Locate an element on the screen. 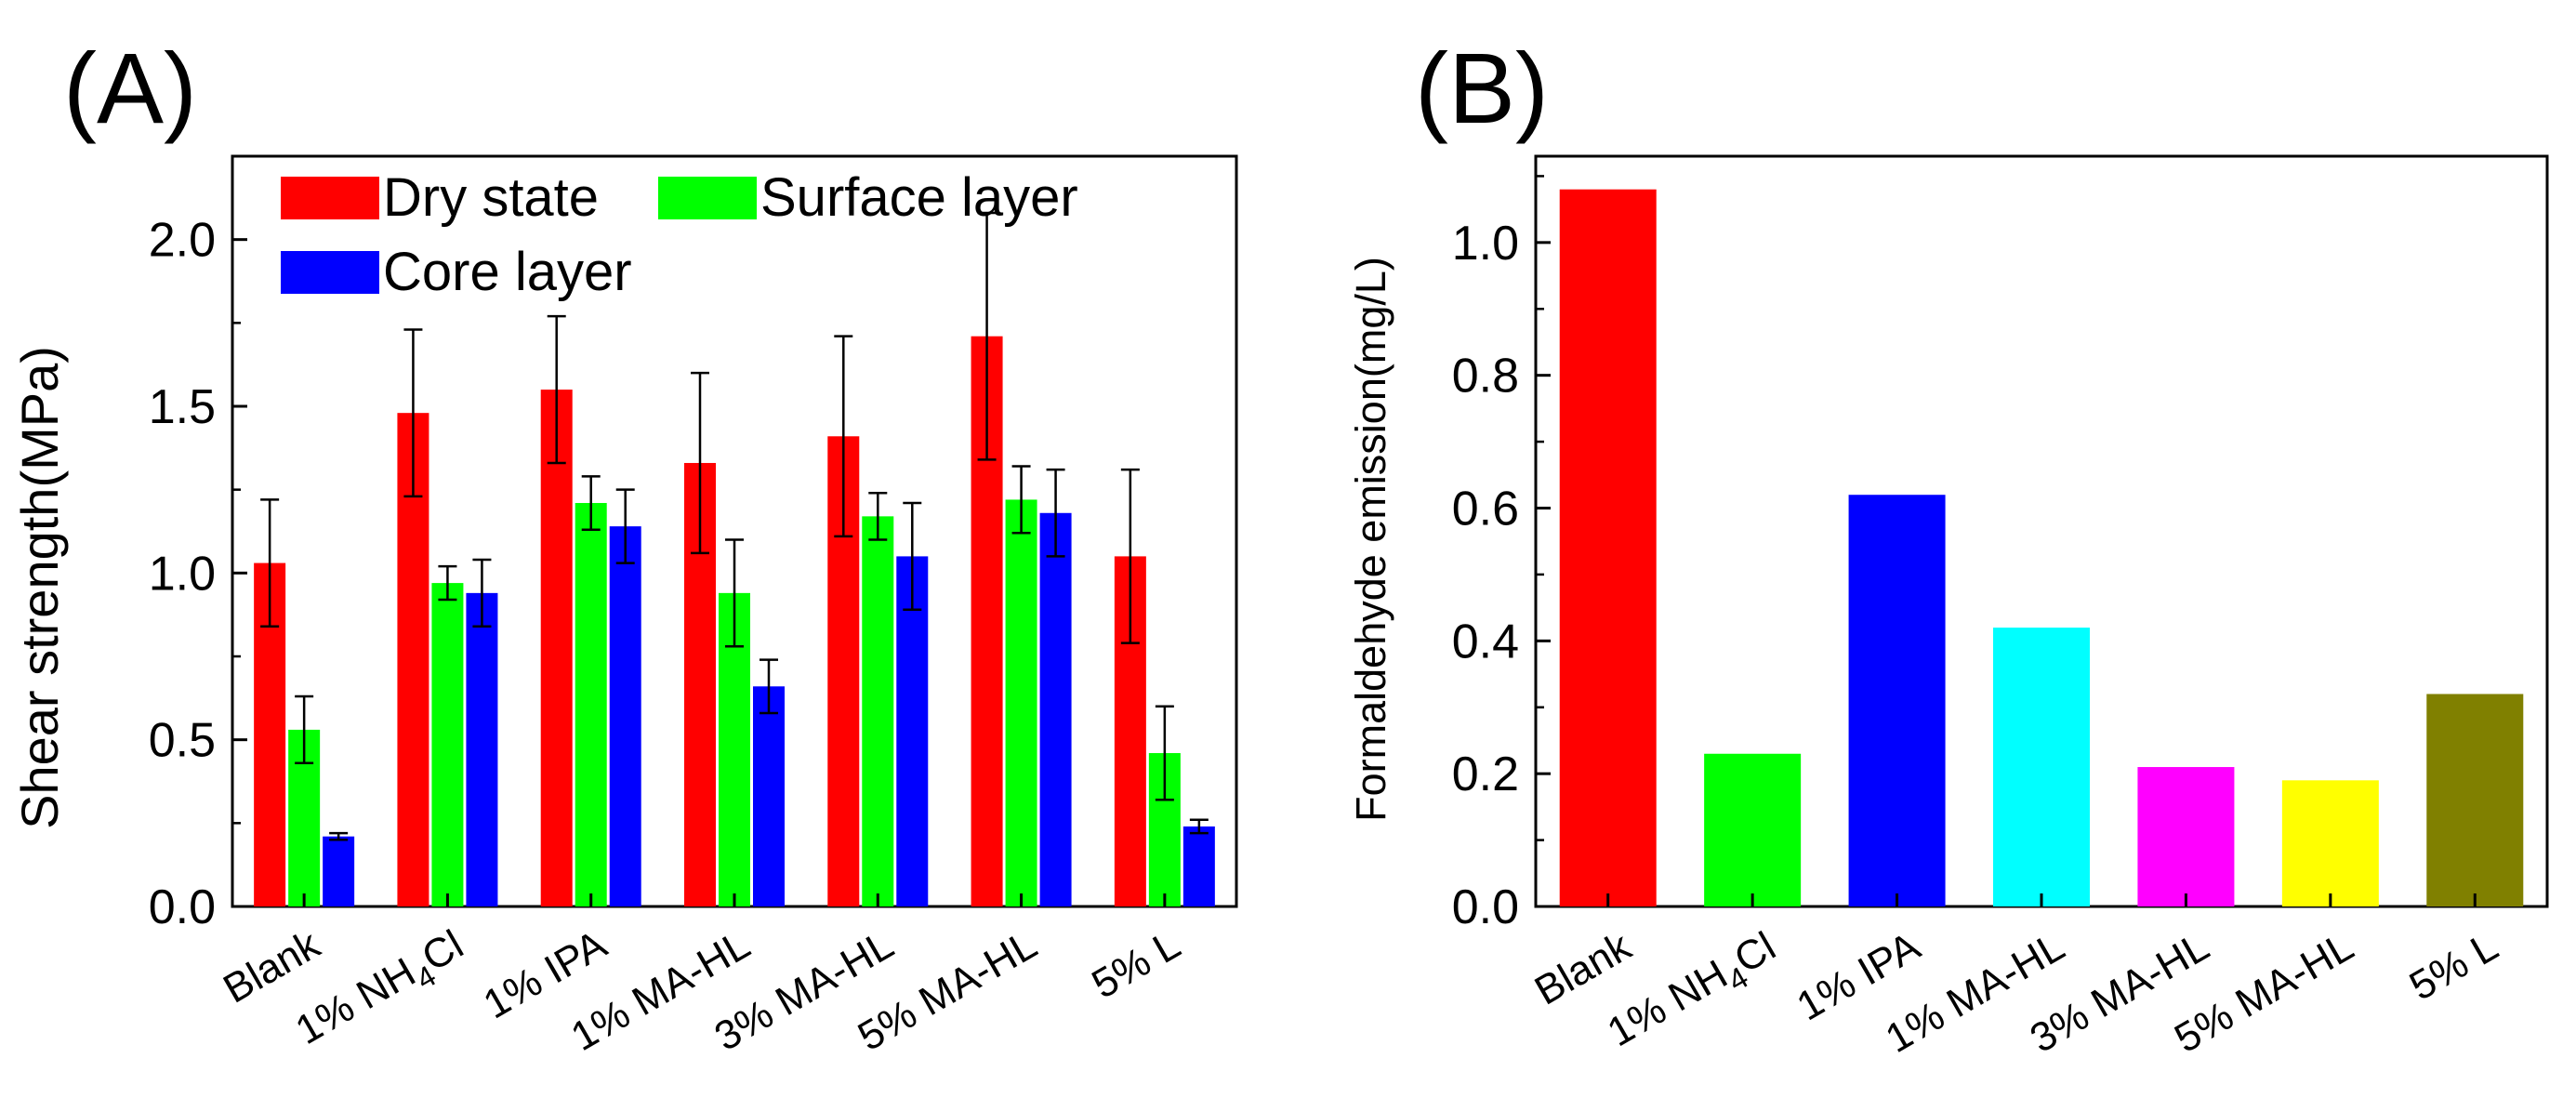  panel-a-category-label-5-l: 5% L is located at coordinates (1135, 964).